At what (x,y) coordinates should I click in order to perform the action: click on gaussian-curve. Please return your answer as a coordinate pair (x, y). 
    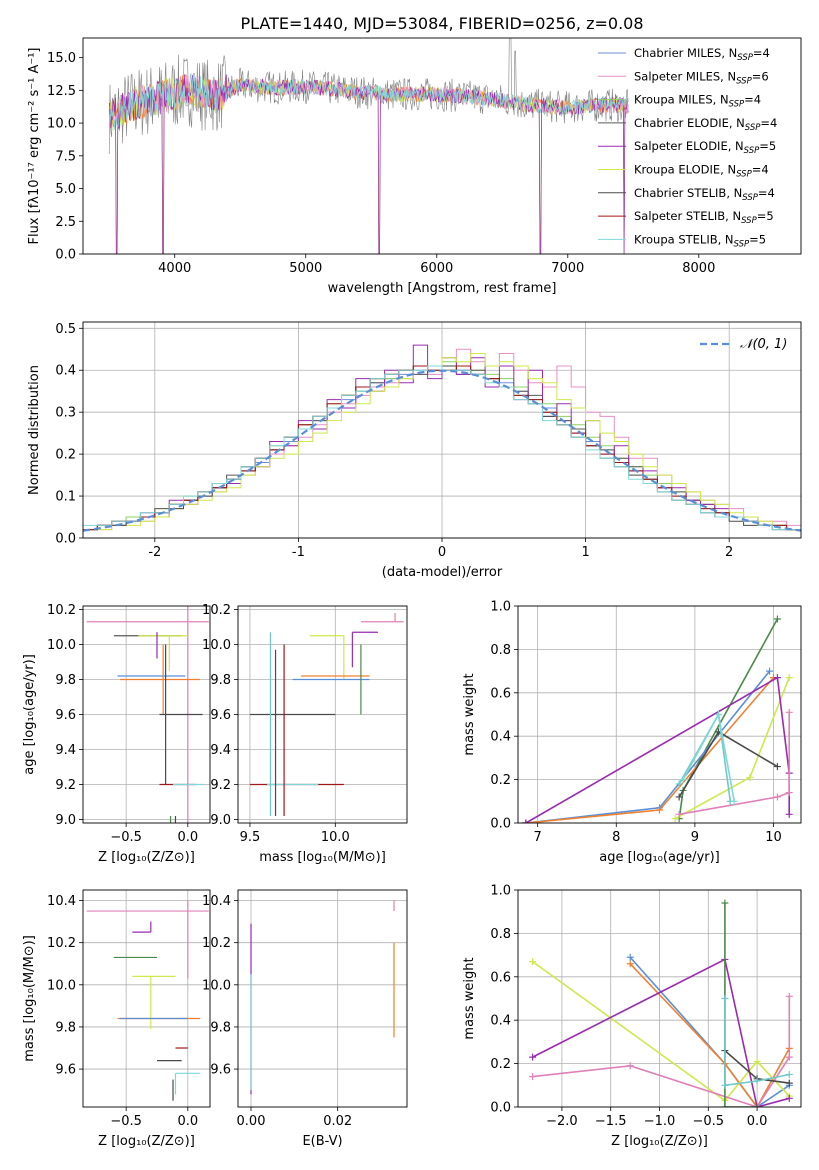
    Looking at the image, I should click on (442, 450).